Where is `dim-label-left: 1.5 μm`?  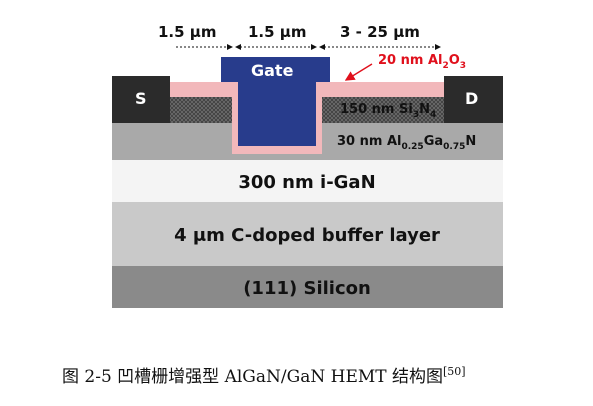 dim-label-left: 1.5 μm is located at coordinates (187, 32).